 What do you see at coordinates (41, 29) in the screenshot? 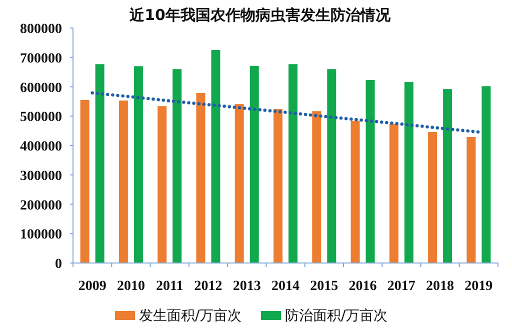
I see `y-tick-label: 800000` at bounding box center [41, 29].